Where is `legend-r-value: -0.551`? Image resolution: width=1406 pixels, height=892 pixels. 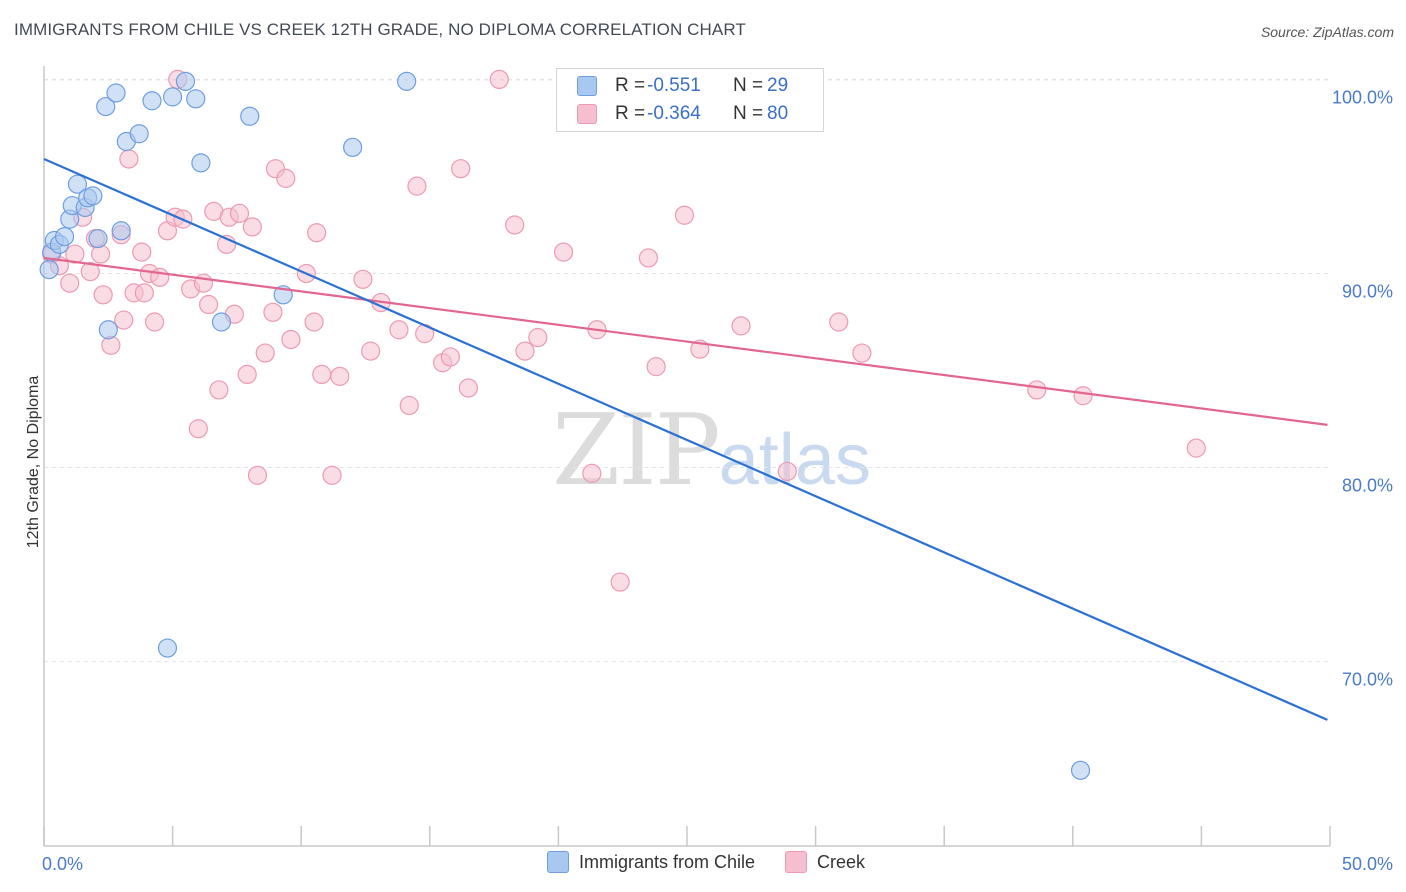 legend-r-value: -0.551 is located at coordinates (674, 85).